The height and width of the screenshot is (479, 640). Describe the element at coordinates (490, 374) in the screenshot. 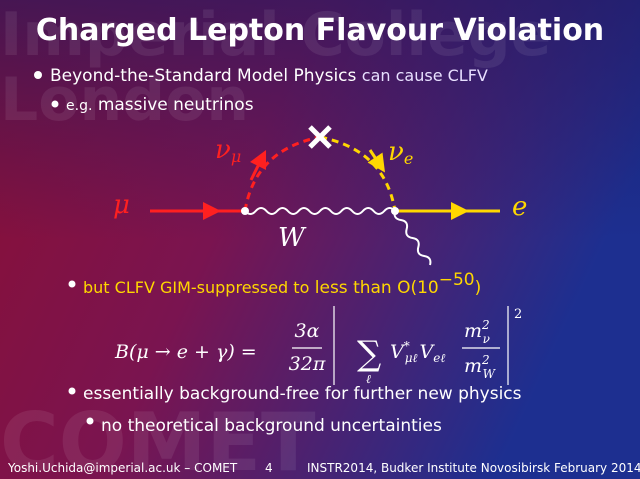

I see `subscript: W` at that location.